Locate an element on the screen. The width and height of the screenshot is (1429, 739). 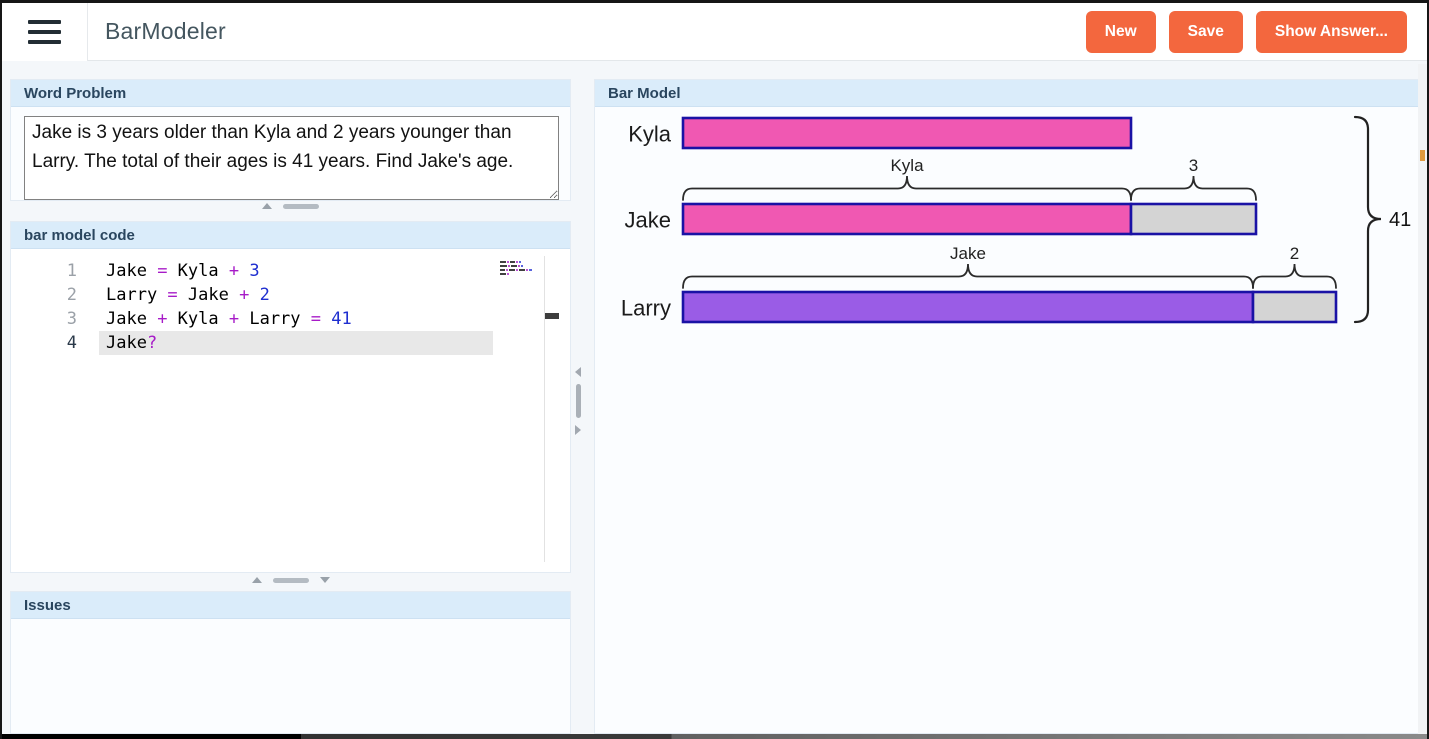
bar-row-label-jake: Jake is located at coordinates (648, 220).